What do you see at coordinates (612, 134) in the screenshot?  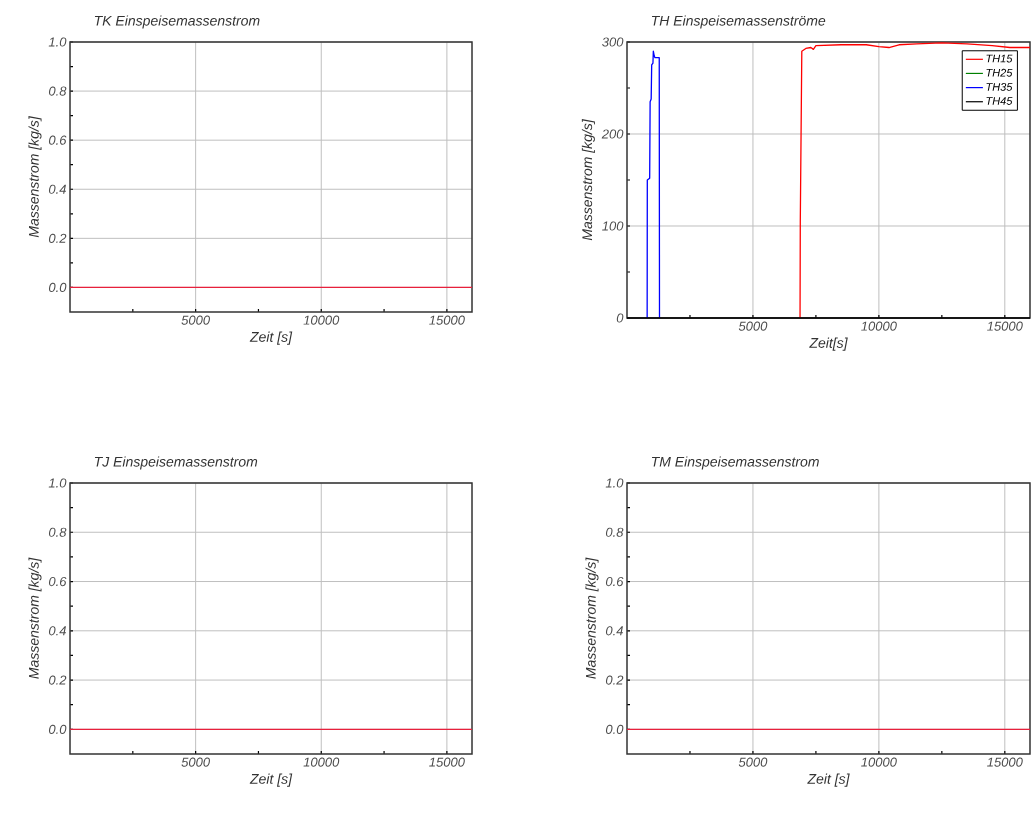 I see `y-tick-label: 200` at bounding box center [612, 134].